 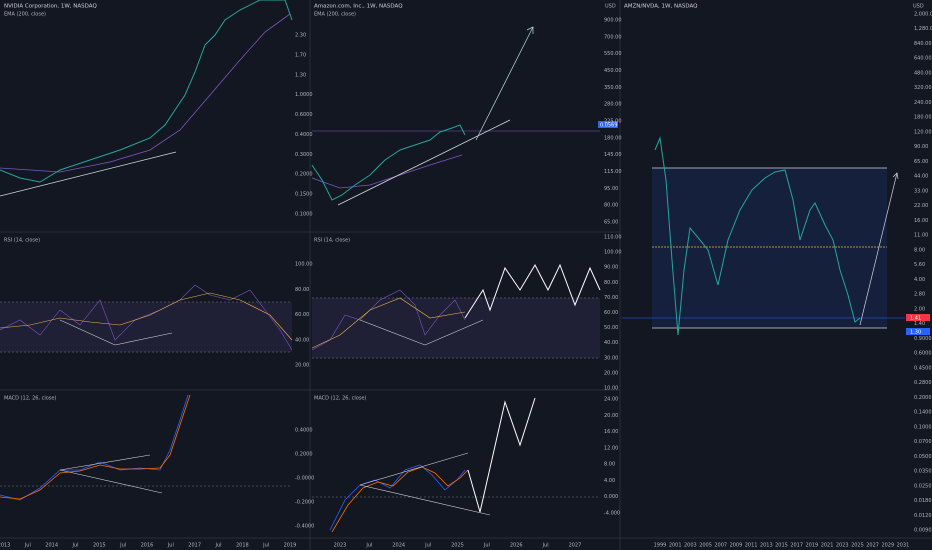 What do you see at coordinates (611, 497) in the screenshot?
I see `y-tick-label: 0.000` at bounding box center [611, 497].